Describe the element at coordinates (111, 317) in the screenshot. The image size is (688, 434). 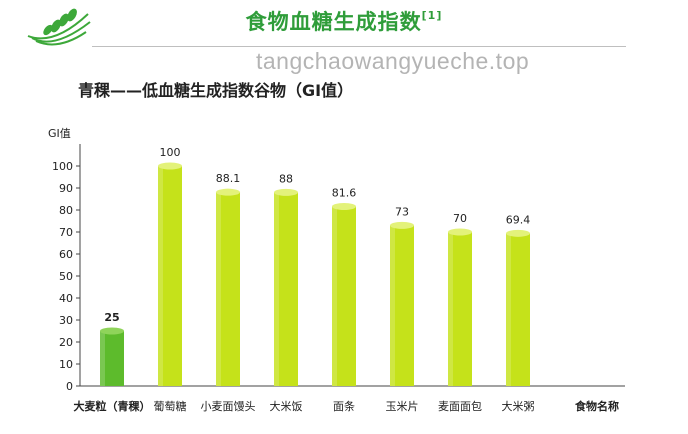
I see `data-label: 25` at that location.